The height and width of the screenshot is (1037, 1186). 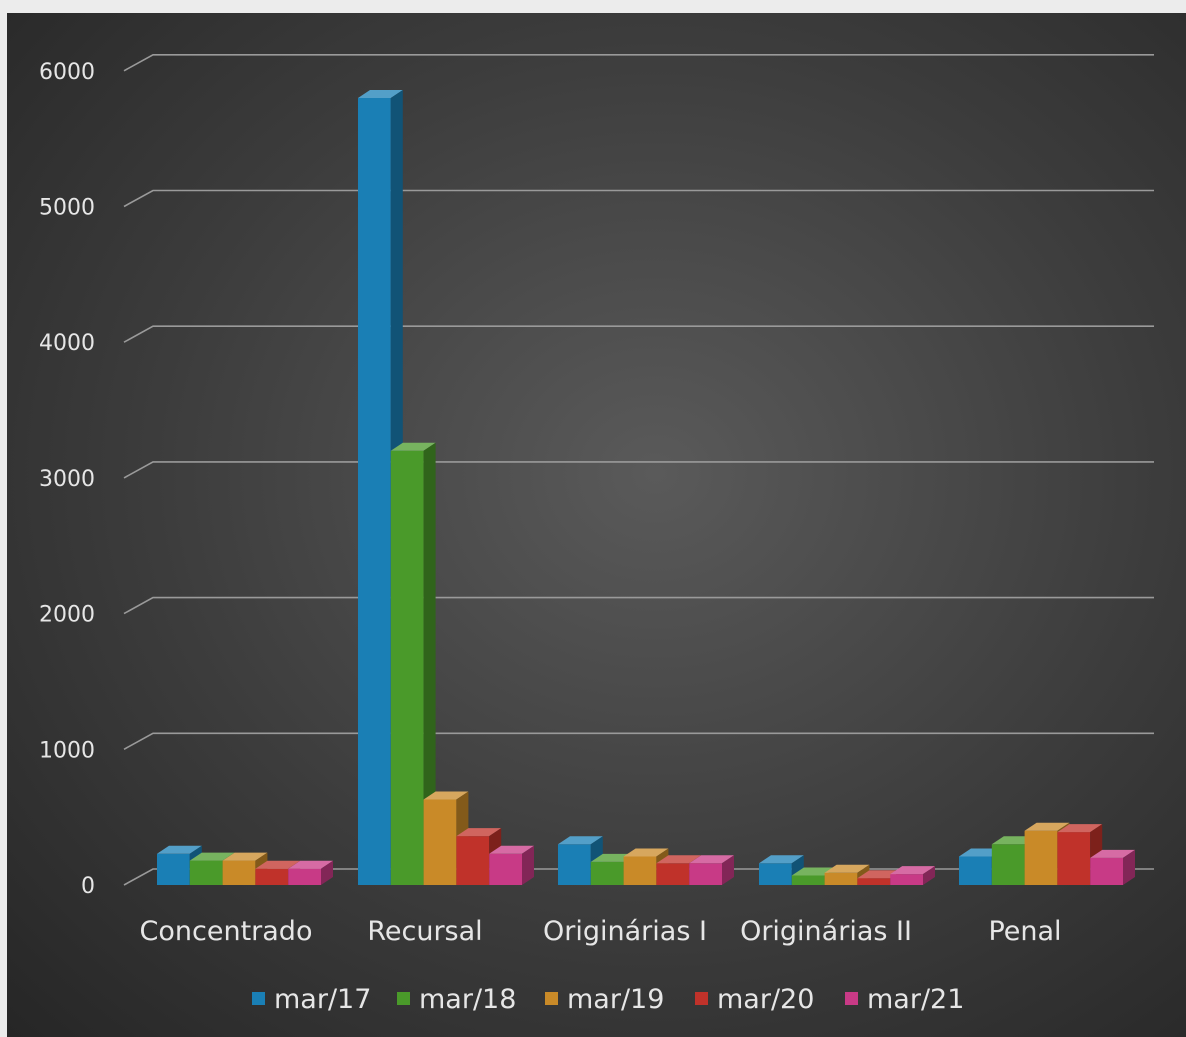 I want to click on y-axis-ticks: 0 1000 2000 3000 4000 5000 6000, so click(x=67, y=479).